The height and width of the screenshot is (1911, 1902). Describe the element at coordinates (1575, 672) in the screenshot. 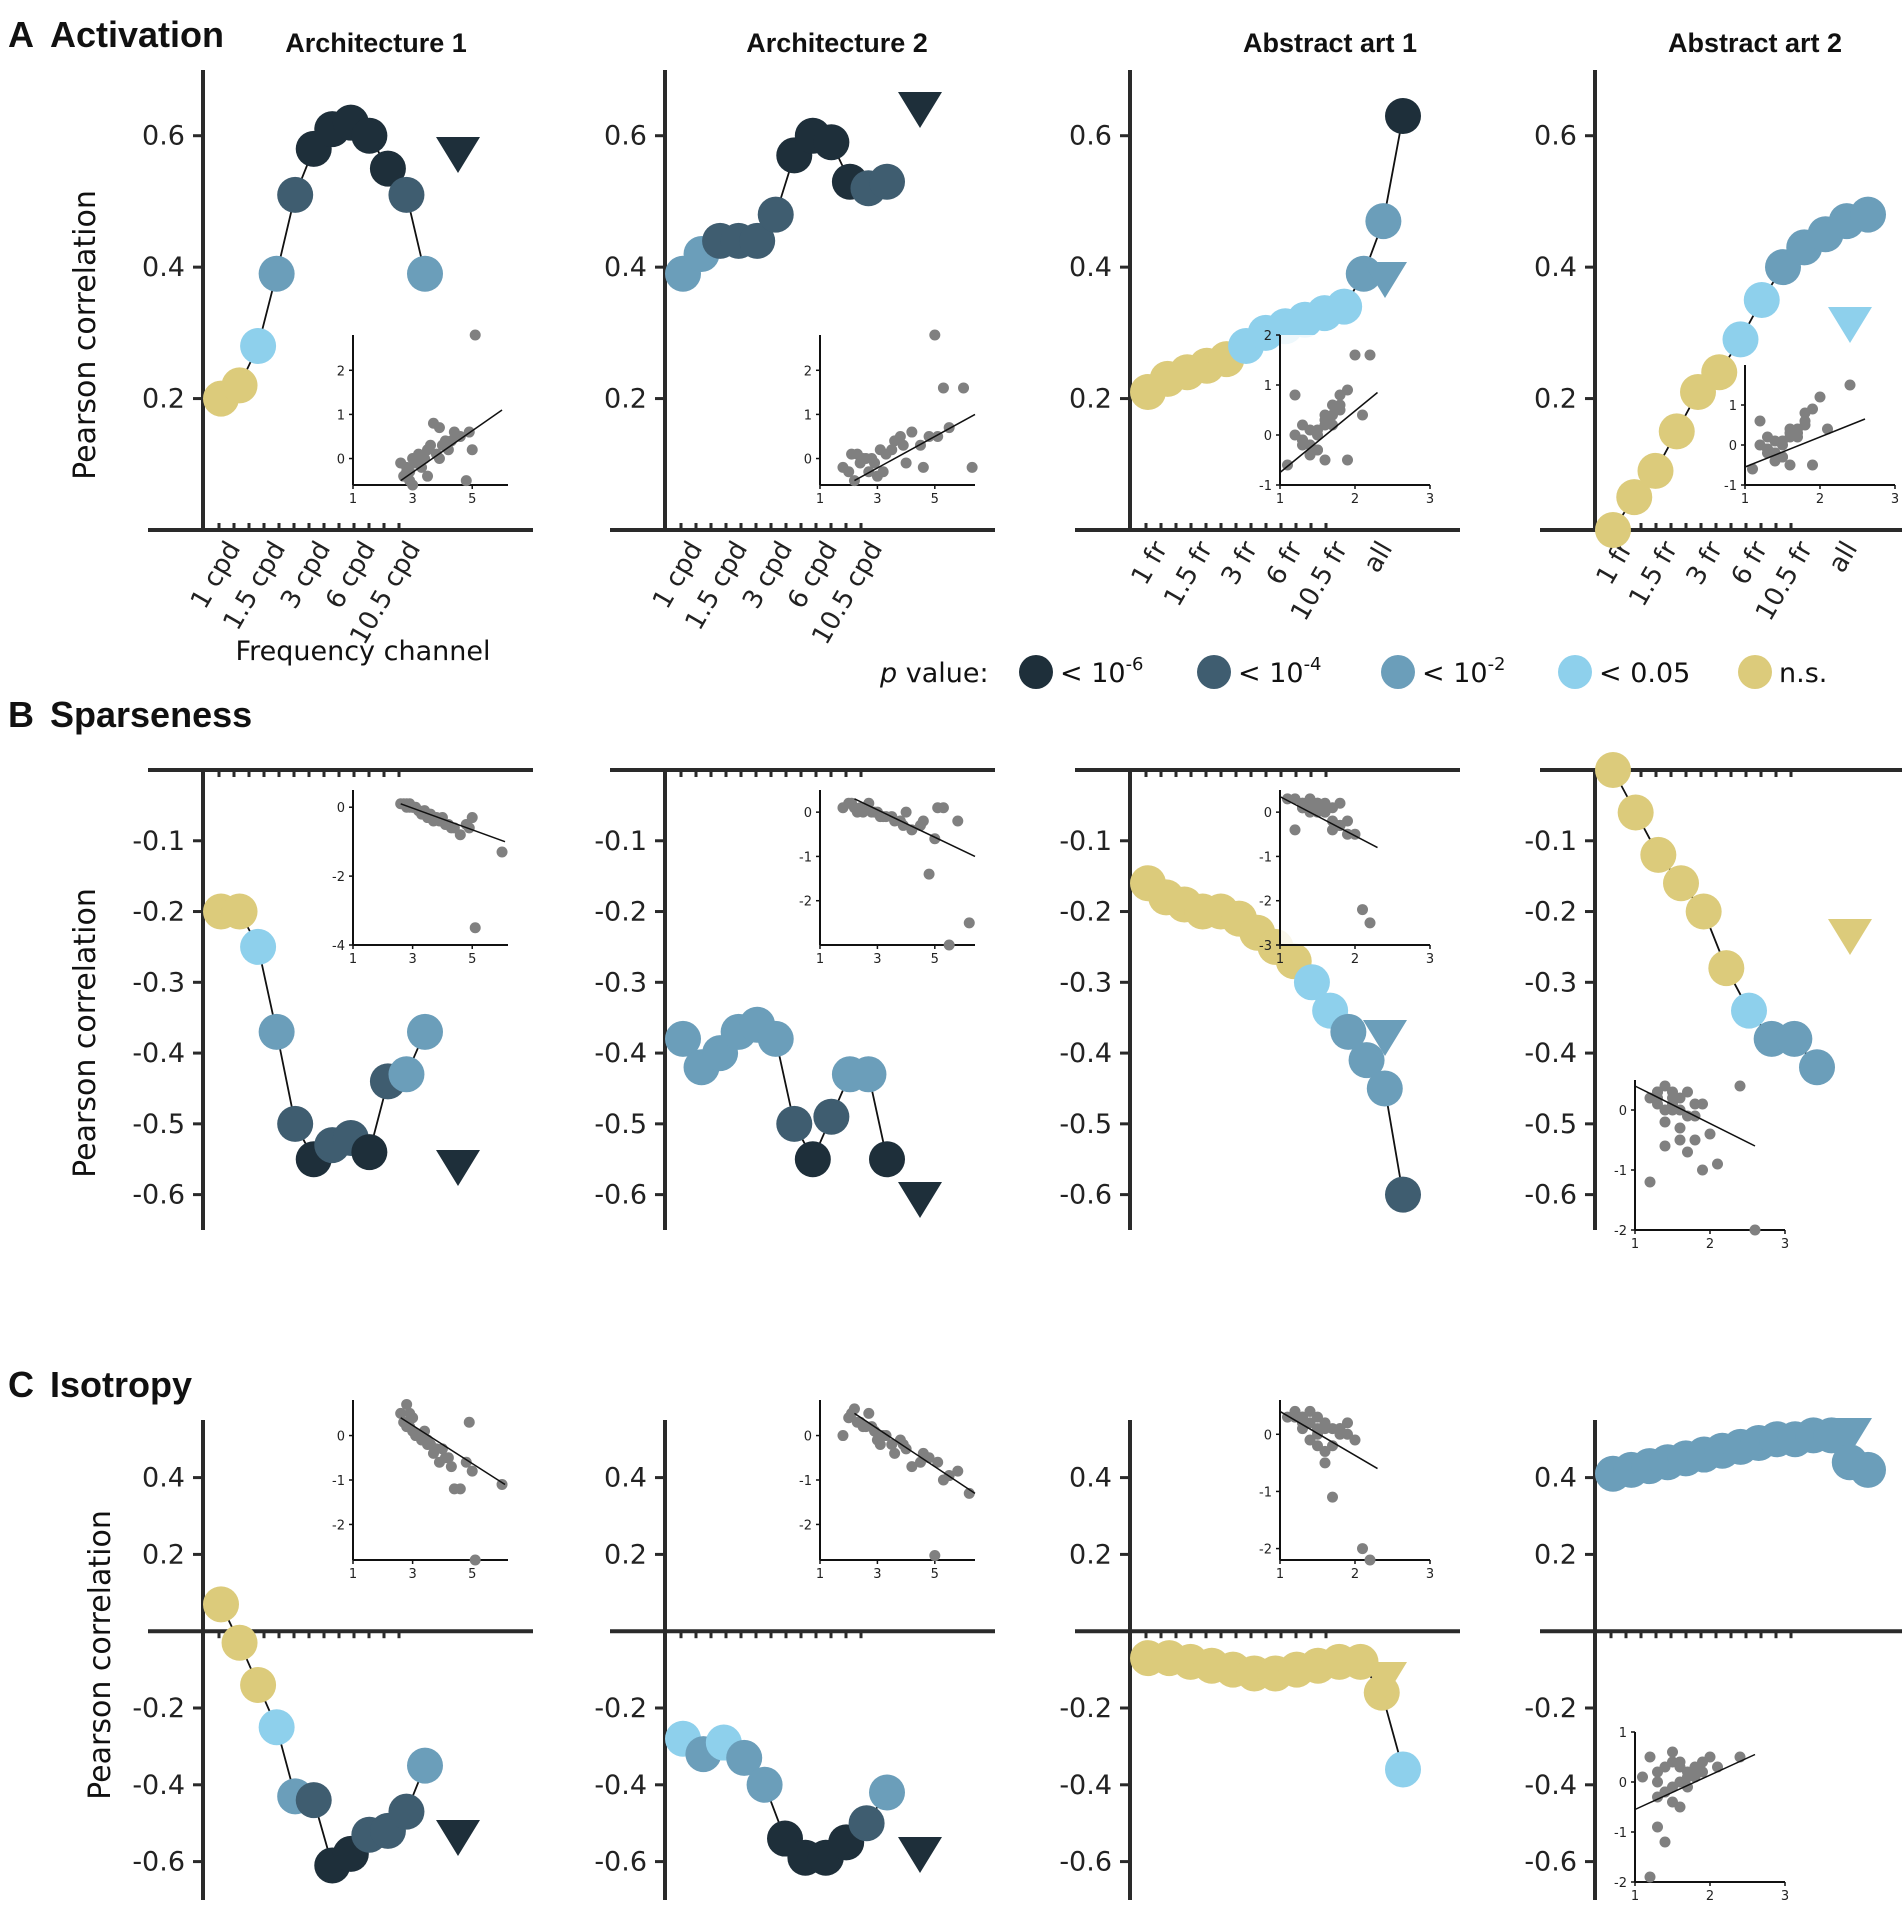

I see `legend-swatch-p05` at that location.